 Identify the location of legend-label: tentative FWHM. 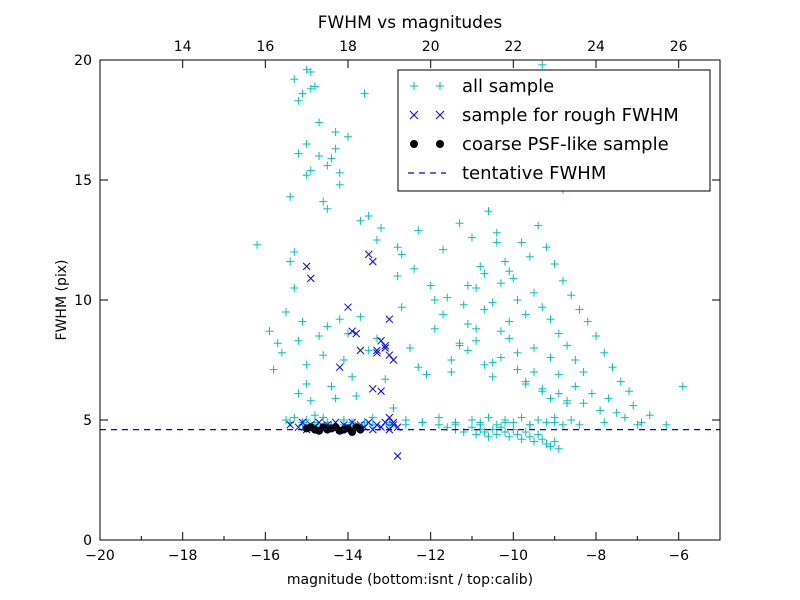
(534, 173).